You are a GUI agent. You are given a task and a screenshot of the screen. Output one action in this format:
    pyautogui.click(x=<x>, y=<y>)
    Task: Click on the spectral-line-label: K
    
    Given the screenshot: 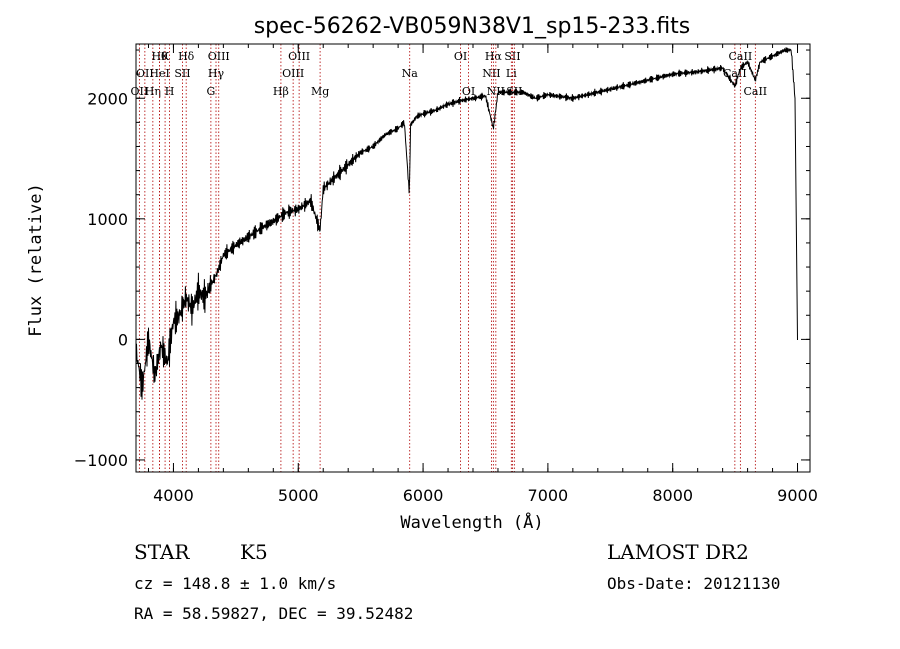 What is the action you would take?
    pyautogui.click(x=165, y=56)
    